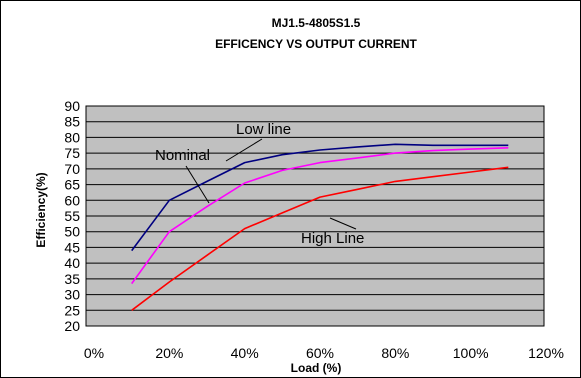 Image resolution: width=581 pixels, height=378 pixels. I want to click on x-axis-label: Load (%), so click(316, 368).